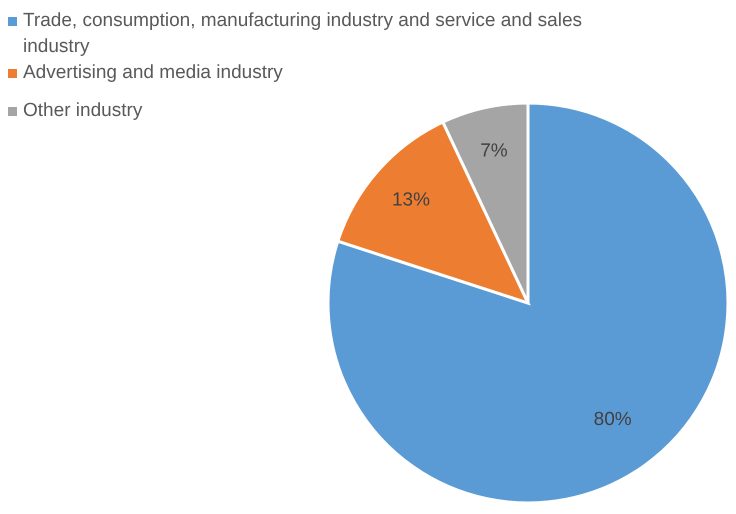  Describe the element at coordinates (613, 419) in the screenshot. I see `data-label: 80%` at that location.